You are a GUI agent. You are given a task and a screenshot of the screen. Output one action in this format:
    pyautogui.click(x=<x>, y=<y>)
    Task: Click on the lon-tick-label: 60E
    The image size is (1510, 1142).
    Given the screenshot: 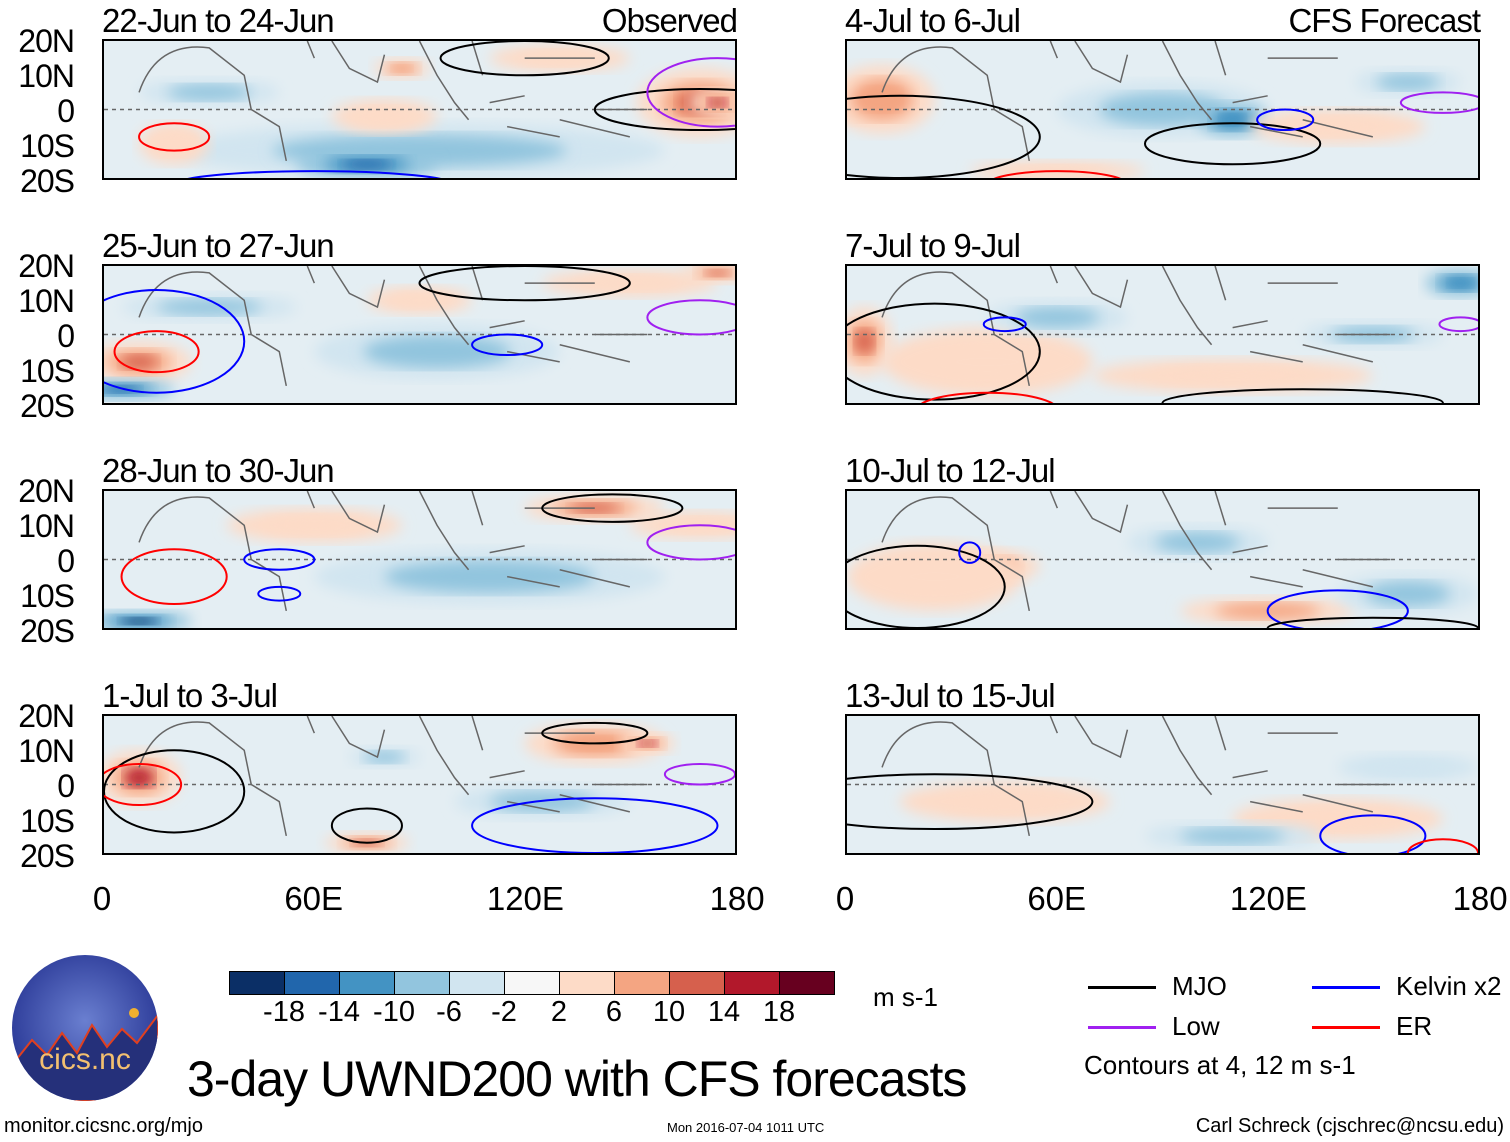 What is the action you would take?
    pyautogui.click(x=1057, y=898)
    